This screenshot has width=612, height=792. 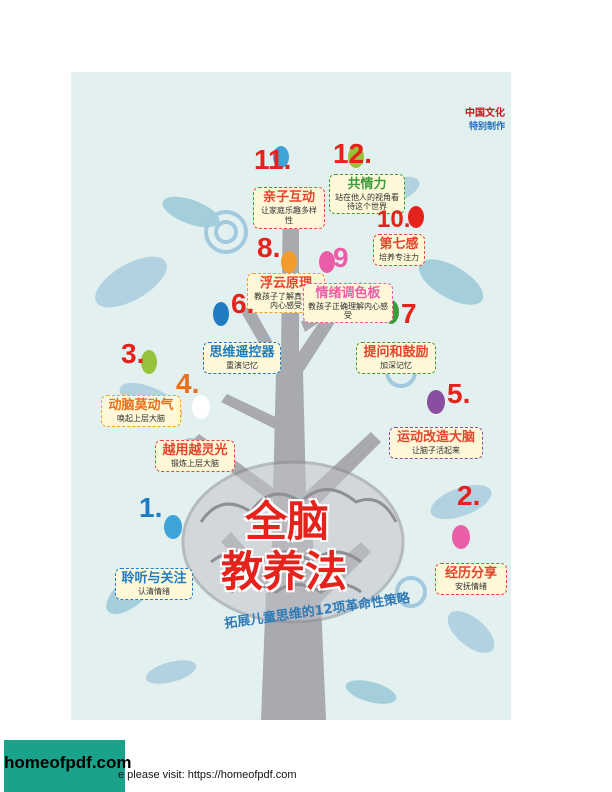 What do you see at coordinates (68, 762) in the screenshot?
I see `badge-text: homeofpdf.com` at bounding box center [68, 762].